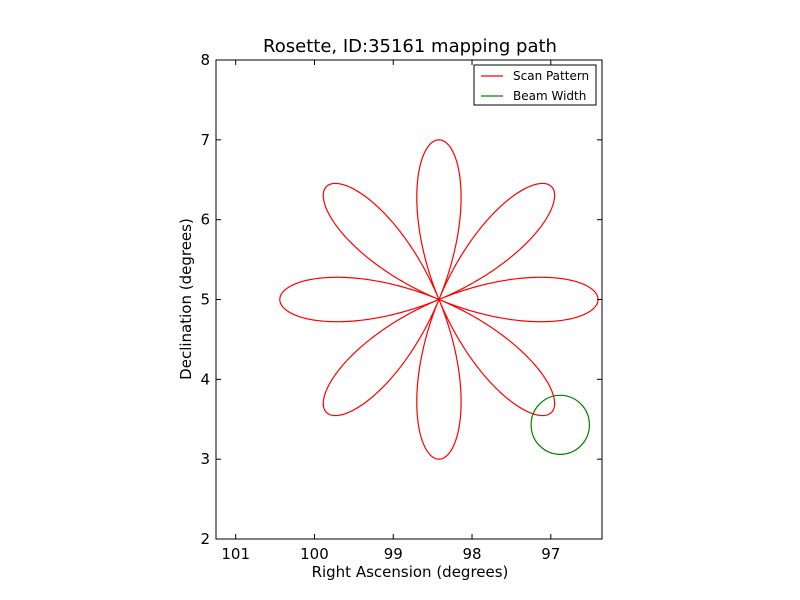  Describe the element at coordinates (205, 459) in the screenshot. I see `y-tick-label: 3` at that location.